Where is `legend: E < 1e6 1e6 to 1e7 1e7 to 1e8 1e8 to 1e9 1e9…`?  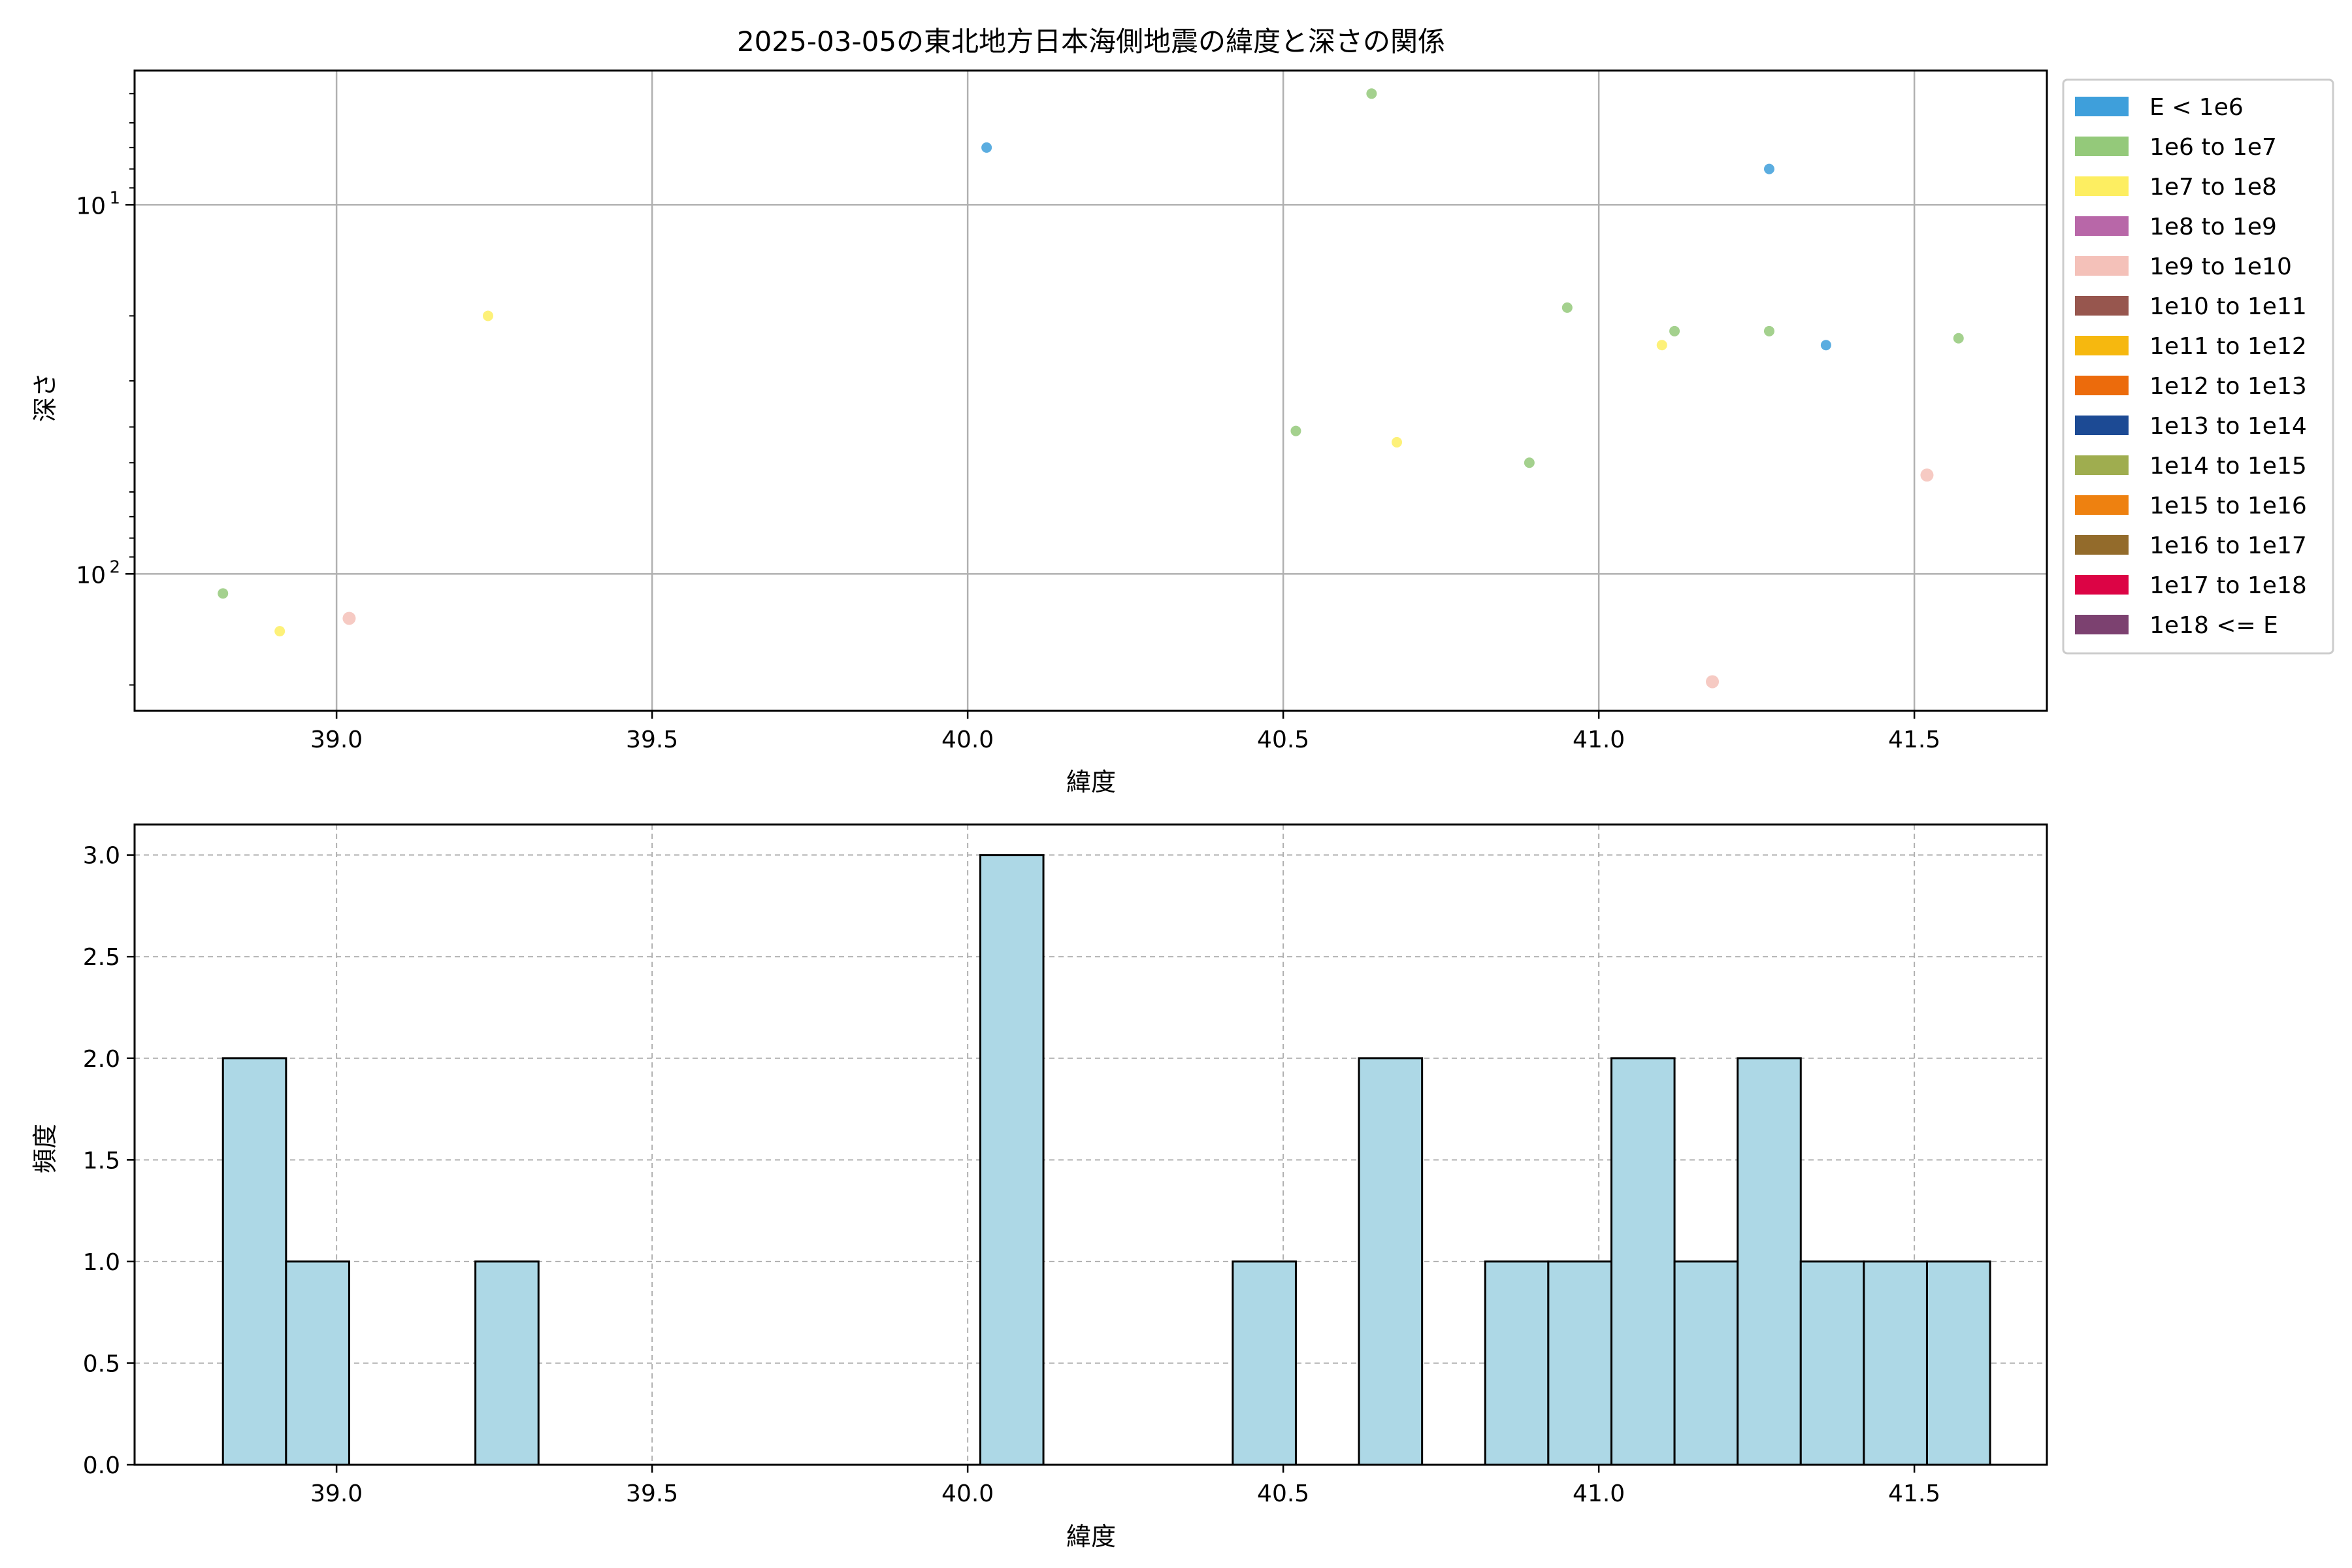 legend: E < 1e6 1e6 to 1e7 1e7 to 1e8 1e8 to 1e9 1e9… is located at coordinates (2198, 366).